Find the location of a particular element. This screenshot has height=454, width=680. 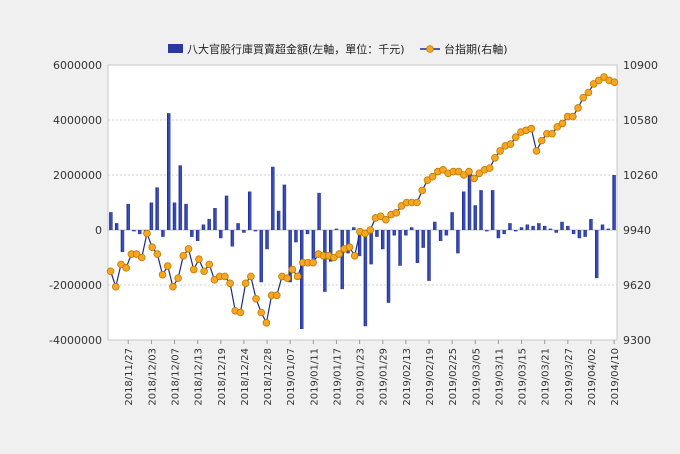

x-tick-label: 2018/12/19 is located at coordinates (222, 377).